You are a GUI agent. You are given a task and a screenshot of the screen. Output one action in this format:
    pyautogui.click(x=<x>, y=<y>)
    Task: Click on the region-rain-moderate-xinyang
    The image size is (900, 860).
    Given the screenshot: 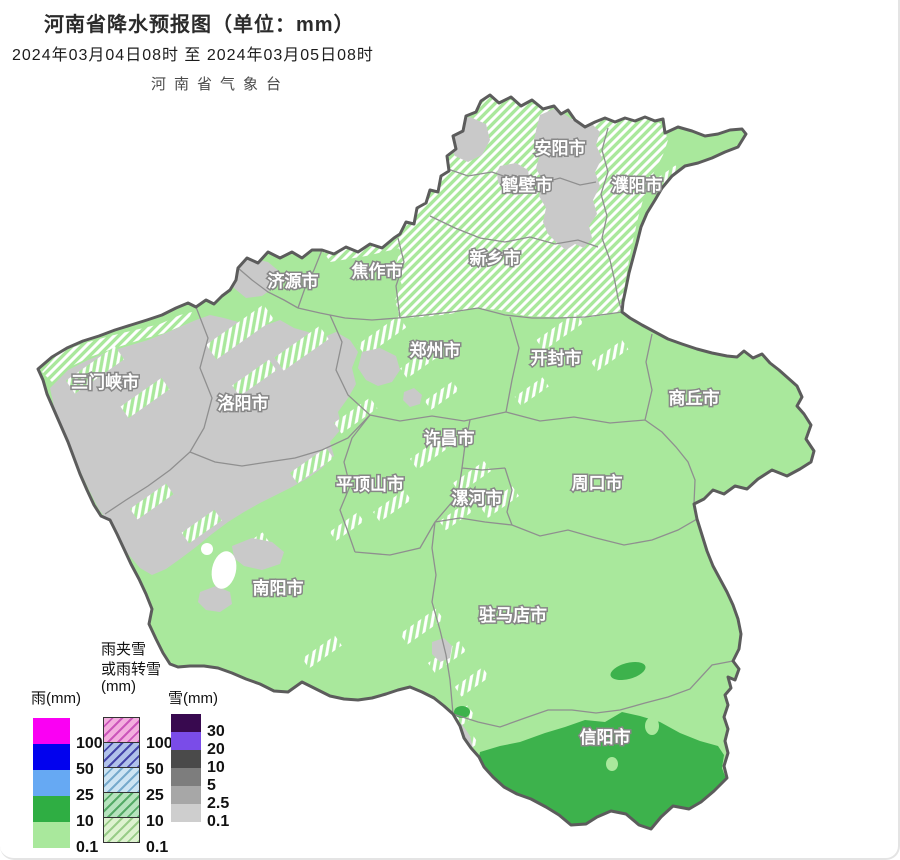 What is the action you would take?
    pyautogui.click(x=602, y=770)
    